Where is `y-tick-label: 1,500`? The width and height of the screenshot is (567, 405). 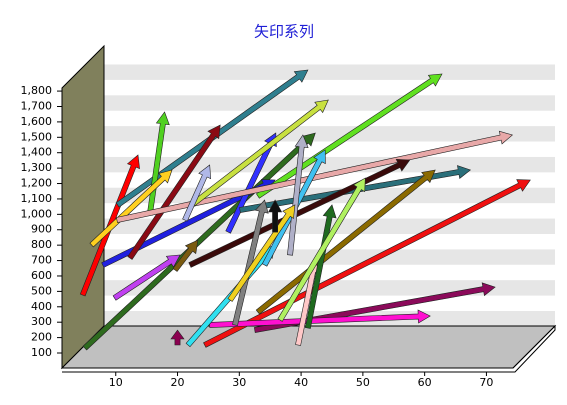
y-tick-label: 1,500 is located at coordinates (37, 136).